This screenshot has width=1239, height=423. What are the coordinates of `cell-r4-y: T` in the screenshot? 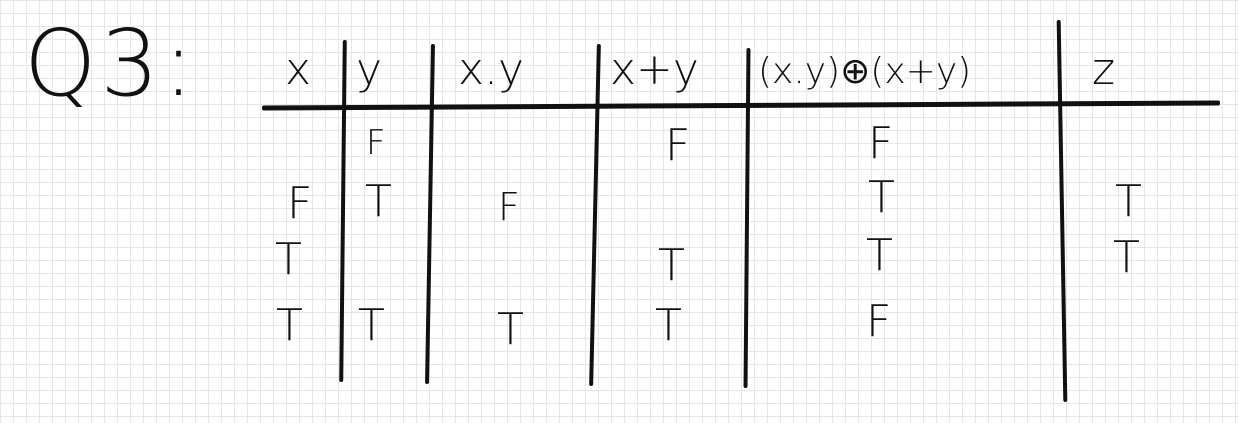 It's located at (371, 325).